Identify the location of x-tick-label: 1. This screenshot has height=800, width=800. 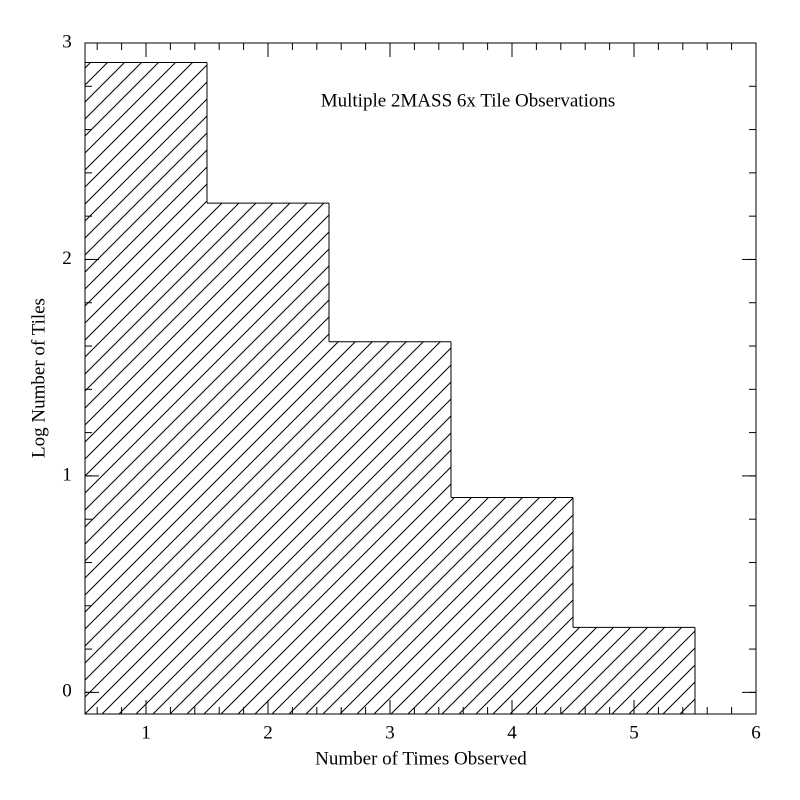
(146, 732).